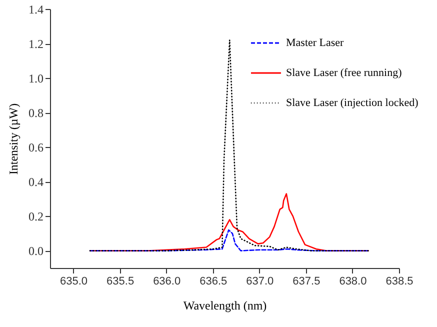  Describe the element at coordinates (36, 9) in the screenshot. I see `y-tick-label: 1.4` at that location.